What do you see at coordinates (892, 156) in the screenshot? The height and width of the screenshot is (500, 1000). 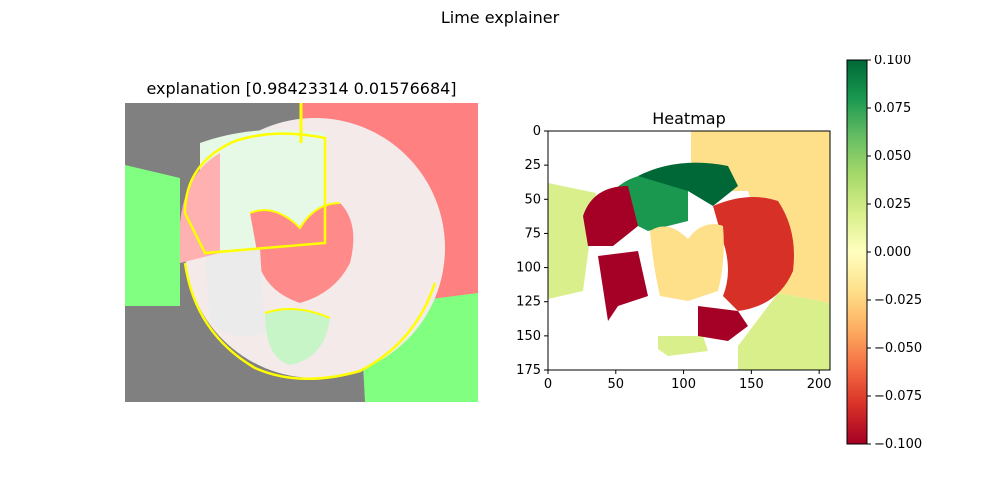 I see `colorbar-tick-label: 0.050` at bounding box center [892, 156].